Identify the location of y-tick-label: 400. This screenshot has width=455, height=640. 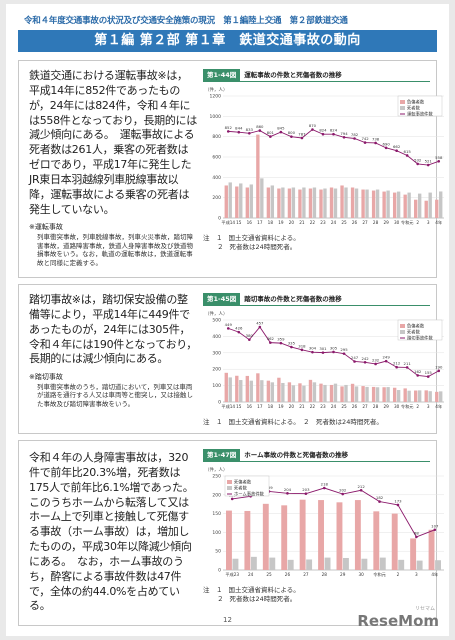
(216, 178).